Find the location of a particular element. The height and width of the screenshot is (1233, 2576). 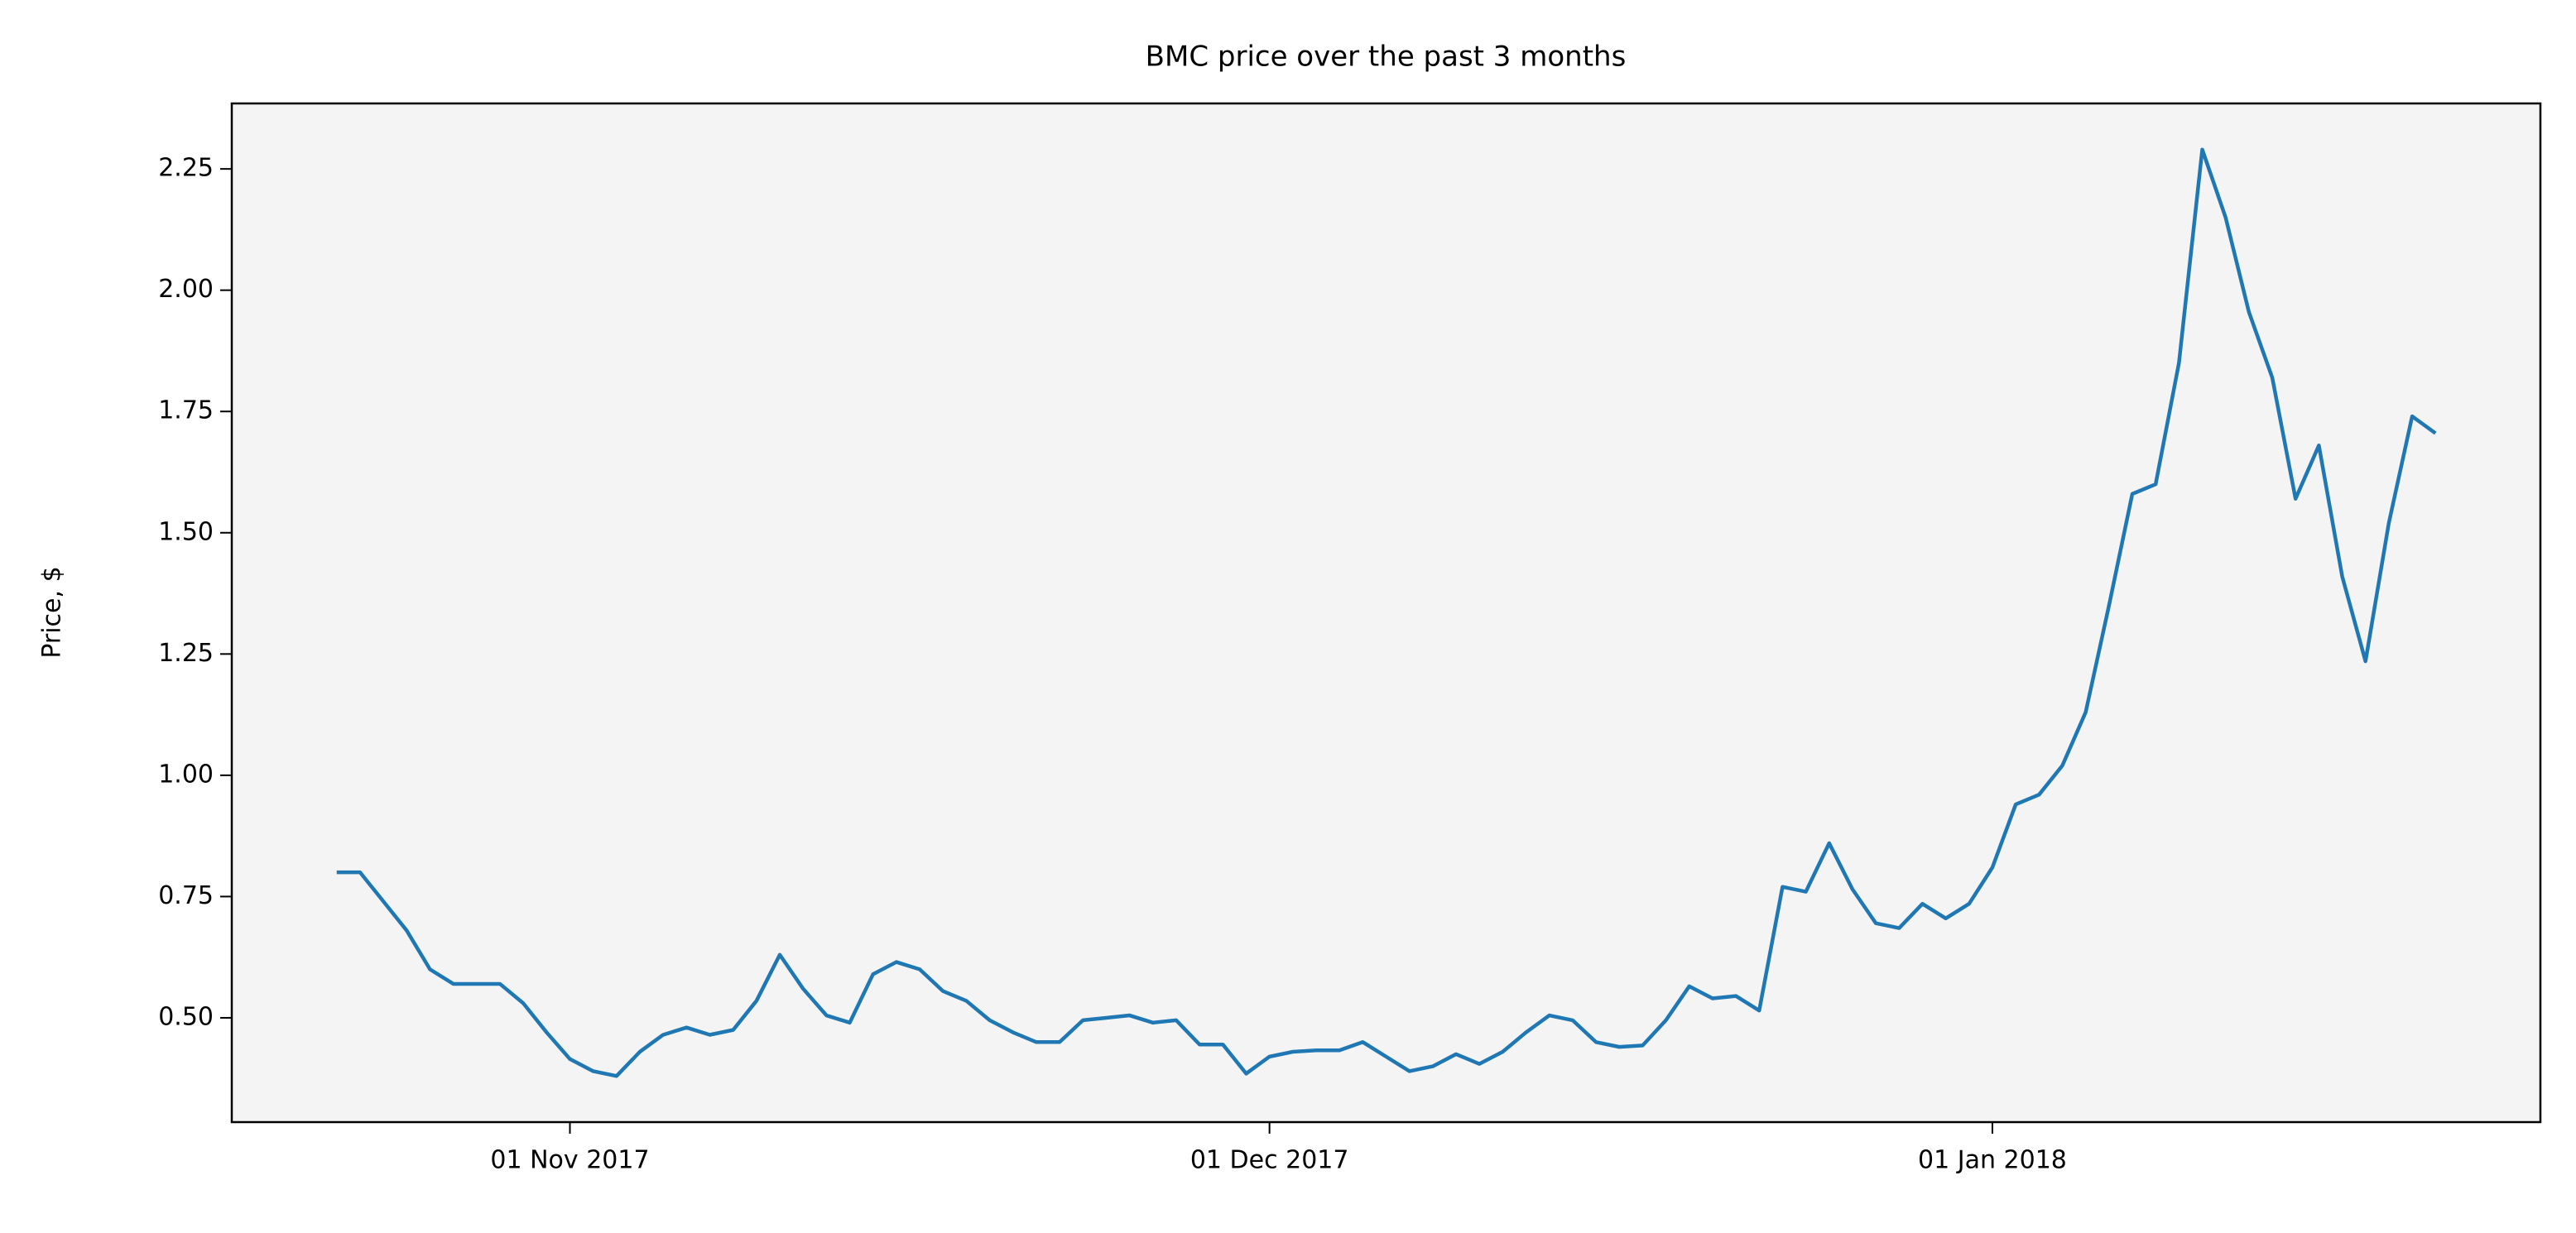

chart-title: BMC price over the past 3 months is located at coordinates (1386, 57).